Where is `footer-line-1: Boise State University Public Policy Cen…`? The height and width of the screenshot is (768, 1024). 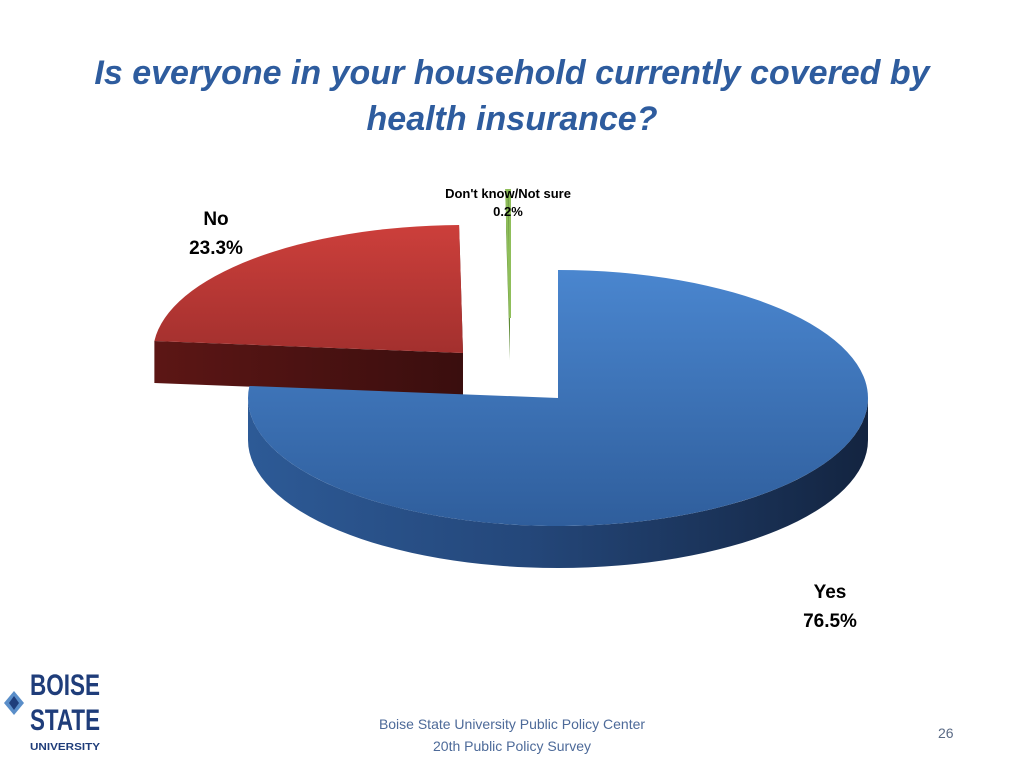
footer-line-1: Boise State University Public Policy Cen… is located at coordinates (512, 724).